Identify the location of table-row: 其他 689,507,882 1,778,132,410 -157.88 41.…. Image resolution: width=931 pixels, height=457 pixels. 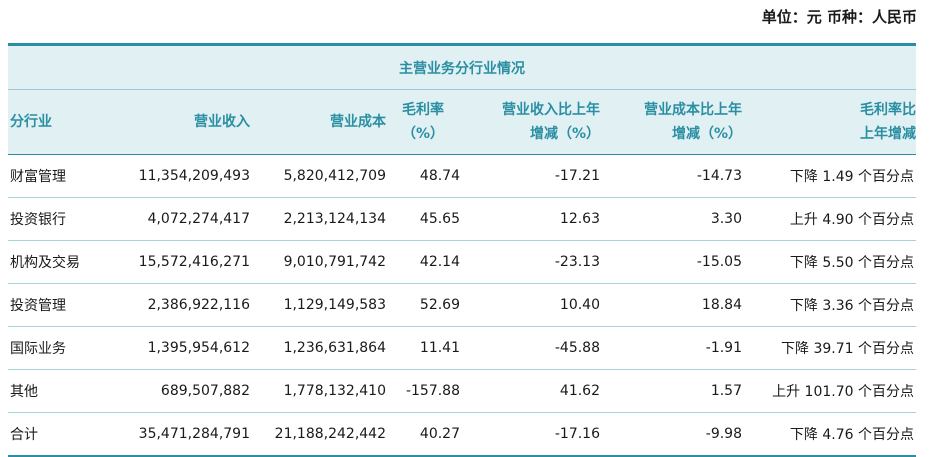
(462, 391).